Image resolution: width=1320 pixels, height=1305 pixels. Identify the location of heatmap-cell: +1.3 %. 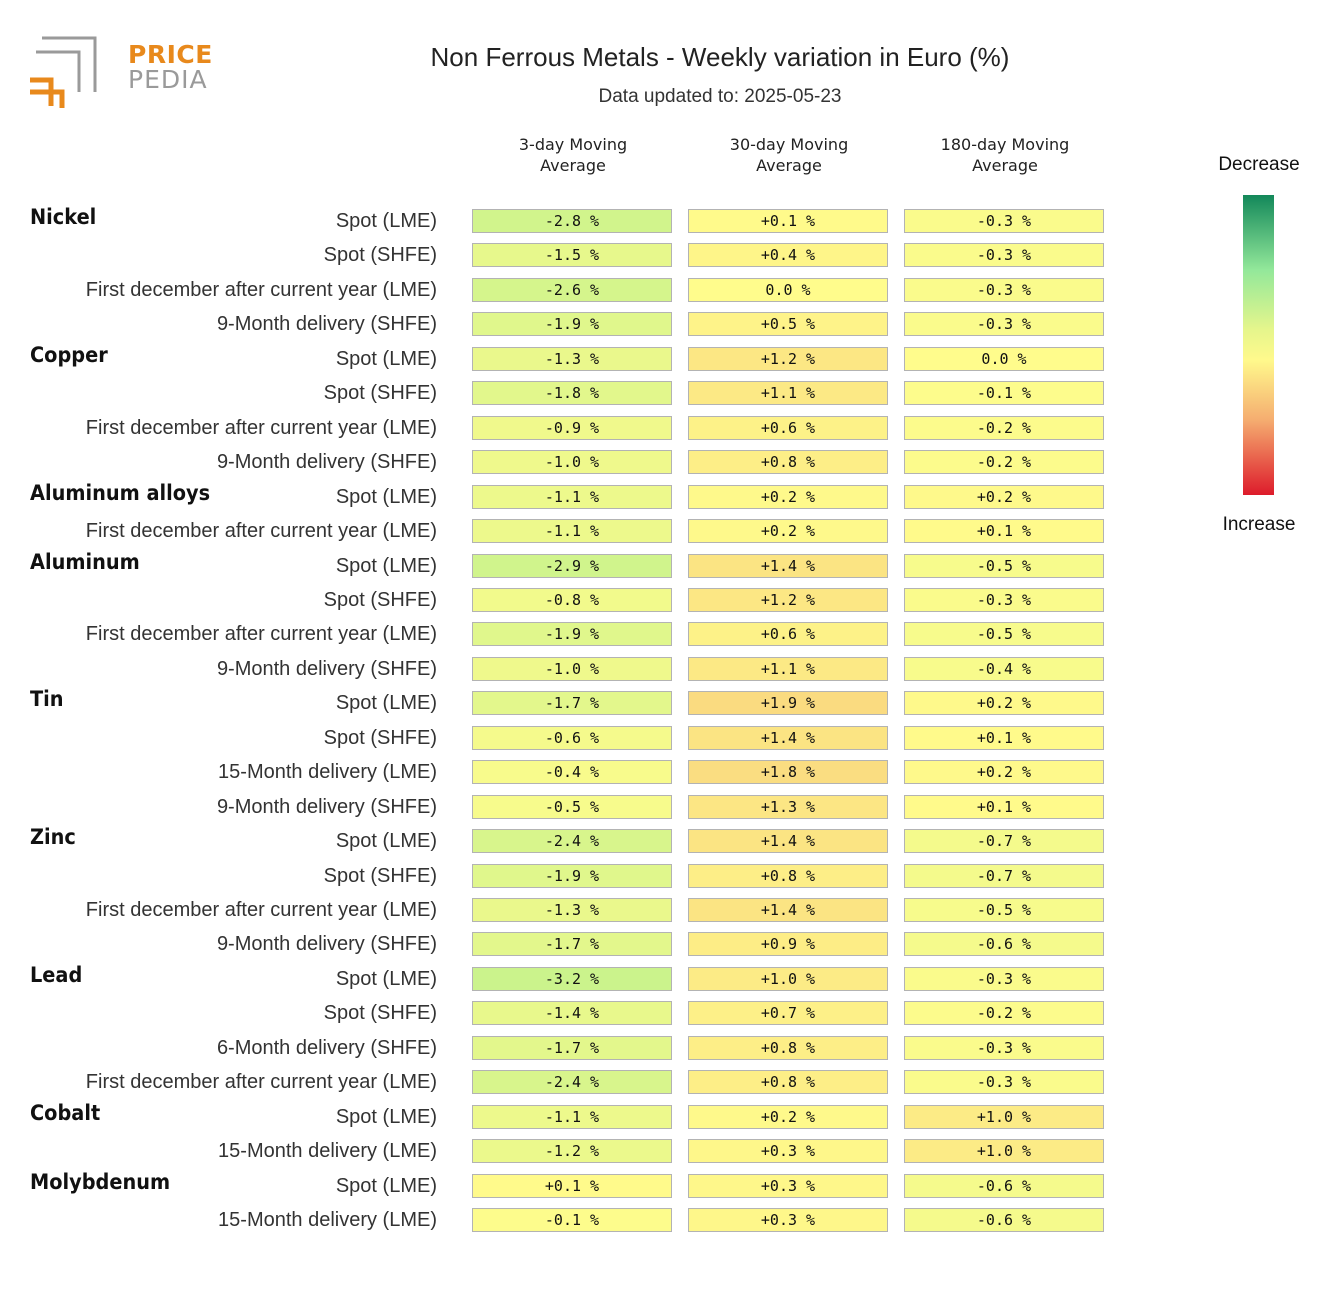
(788, 806).